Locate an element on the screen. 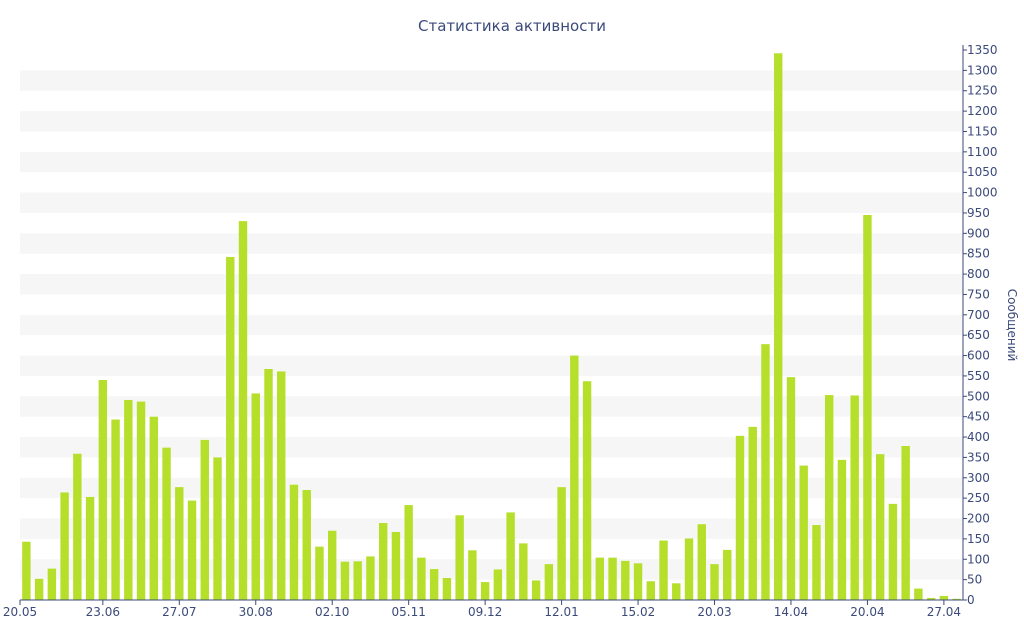 The image size is (1024, 640). x-tick-label: 23.06 is located at coordinates (103, 612).